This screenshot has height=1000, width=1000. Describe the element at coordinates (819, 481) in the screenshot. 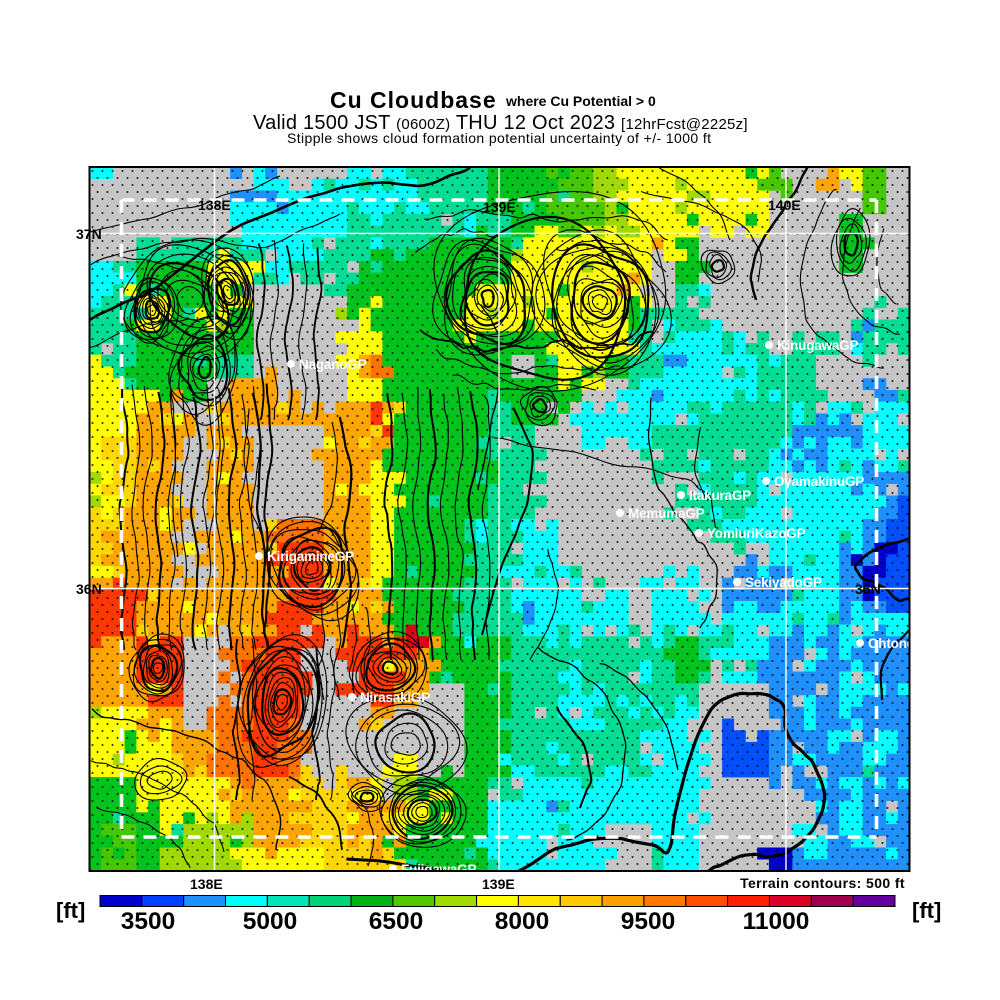

I see `svg-text: OyamakinuGP` at that location.